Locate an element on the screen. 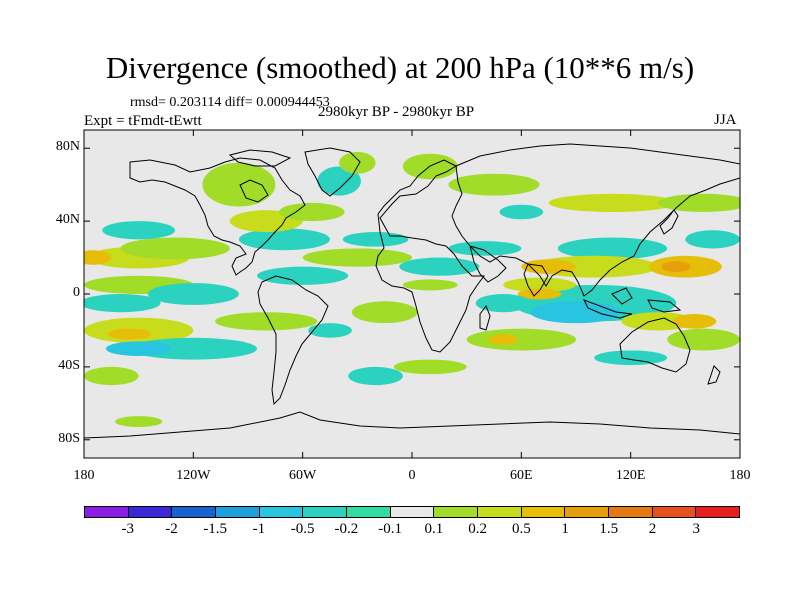 The image size is (800, 600). coastline-new-zealand is located at coordinates (714, 375).